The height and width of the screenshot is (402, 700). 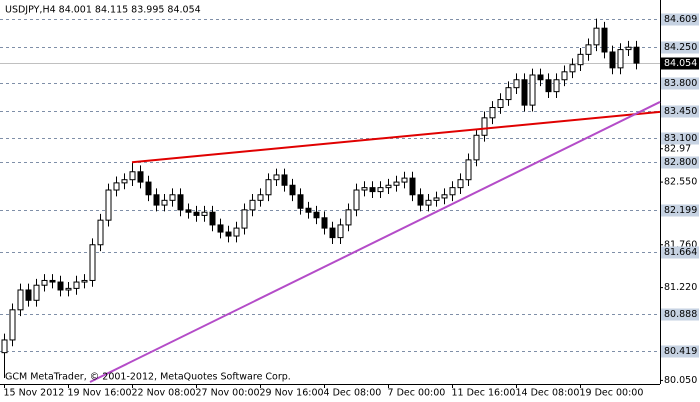 I want to click on level-label: 80.419, so click(x=680, y=351).